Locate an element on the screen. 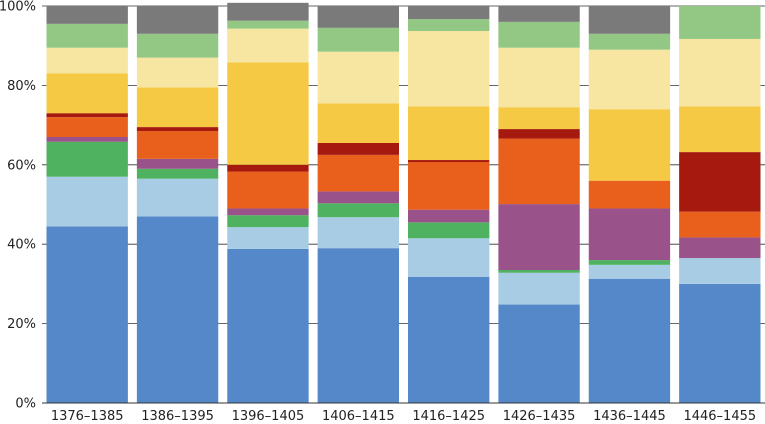 The width and height of the screenshot is (765, 424). y-axis-tick-labels: 0% 20% 40% 60% 80% 100% is located at coordinates (18, 206).